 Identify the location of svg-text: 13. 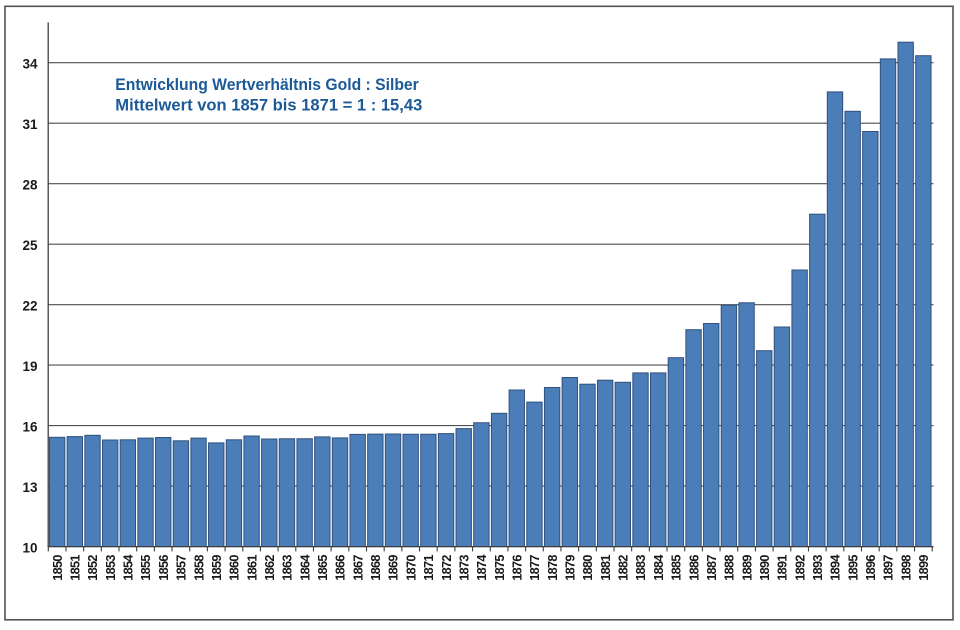
(30, 487).